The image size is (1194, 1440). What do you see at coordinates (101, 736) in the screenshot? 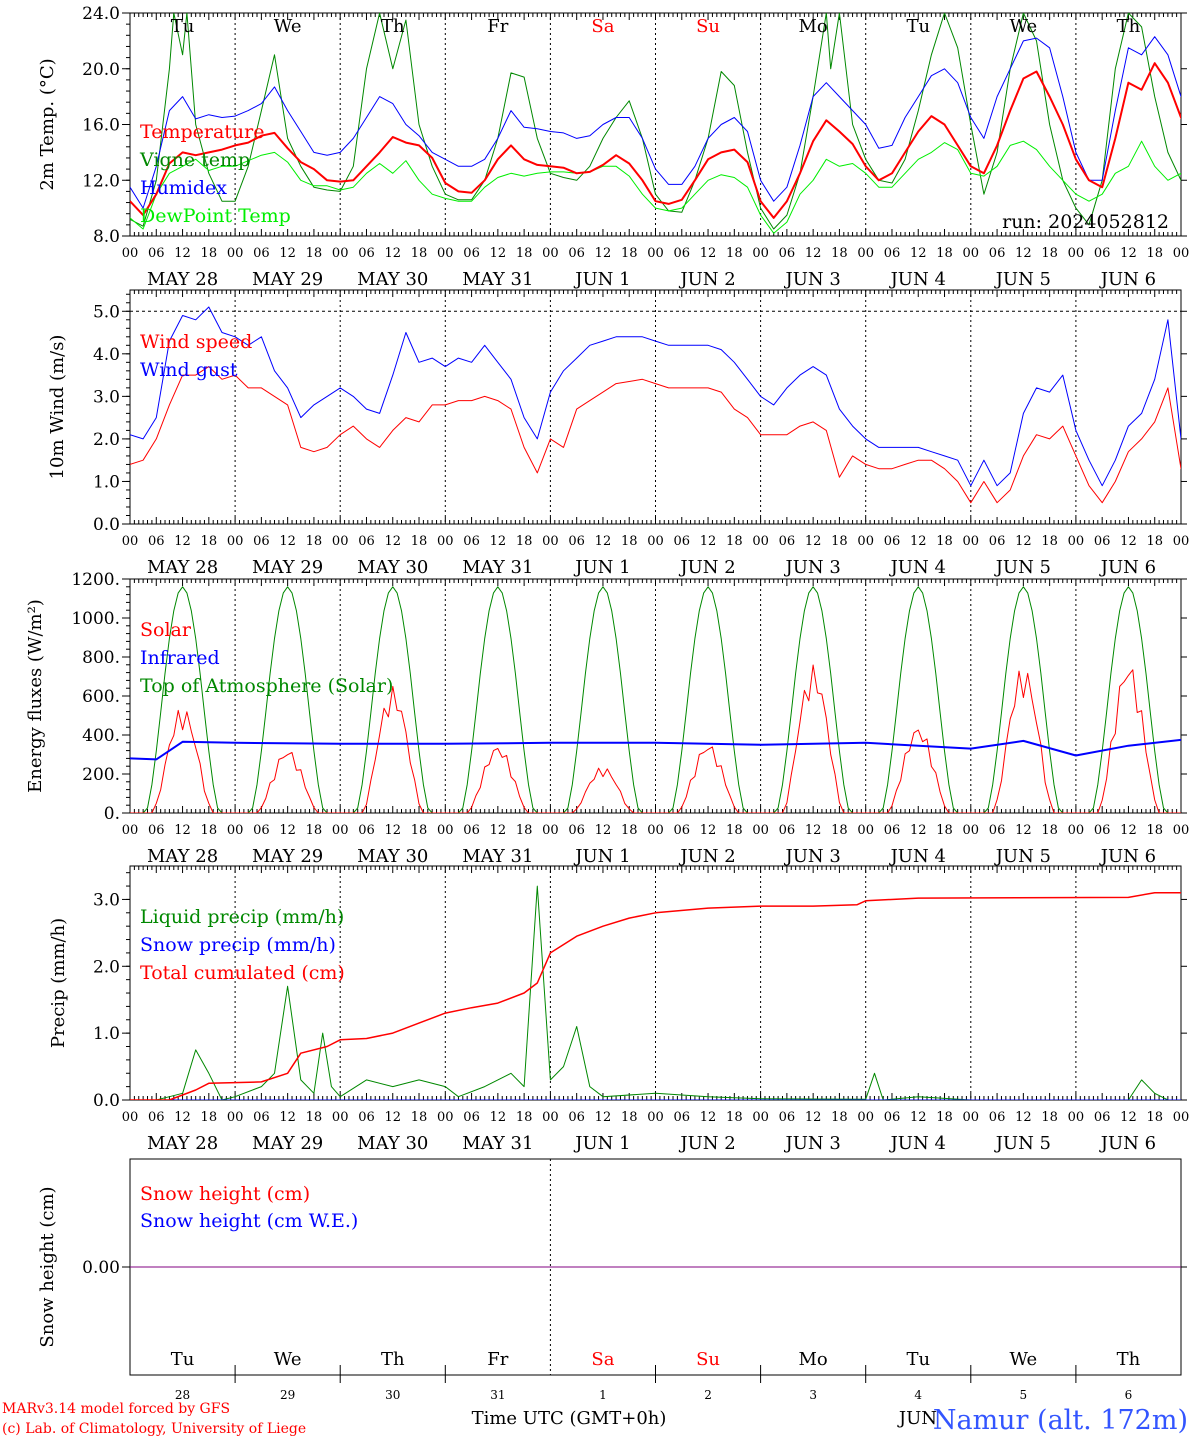
I see `y-tick-label: 400.` at bounding box center [101, 736].